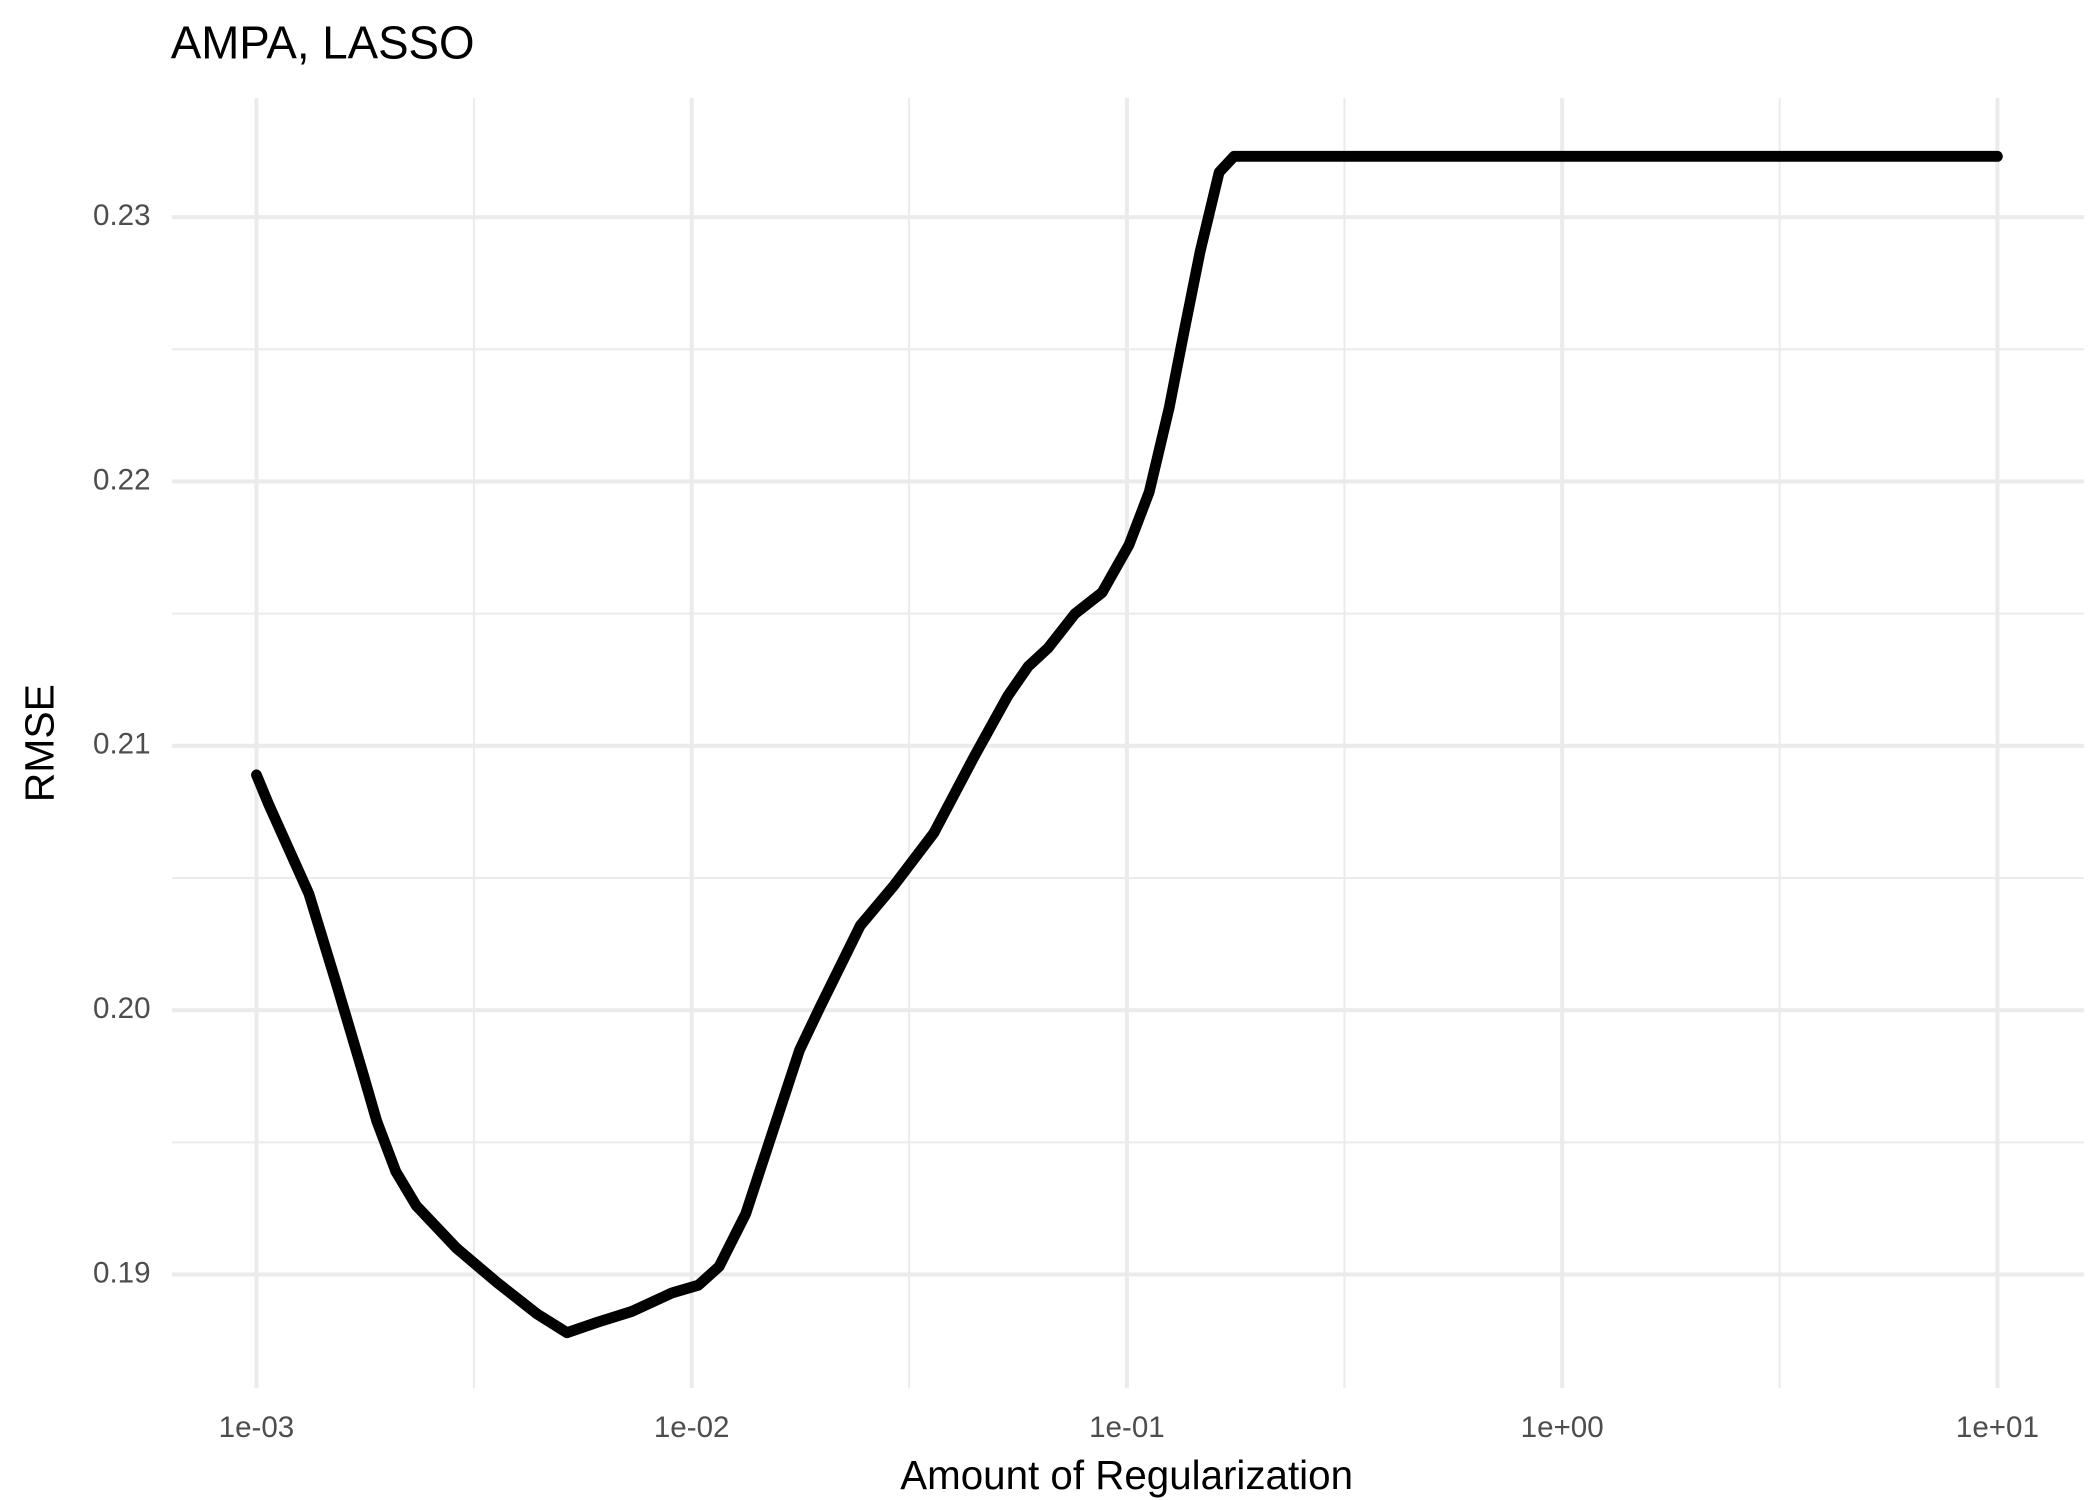 The height and width of the screenshot is (1500, 2100). Describe the element at coordinates (122, 479) in the screenshot. I see `y-tick-label: 0.22` at that location.